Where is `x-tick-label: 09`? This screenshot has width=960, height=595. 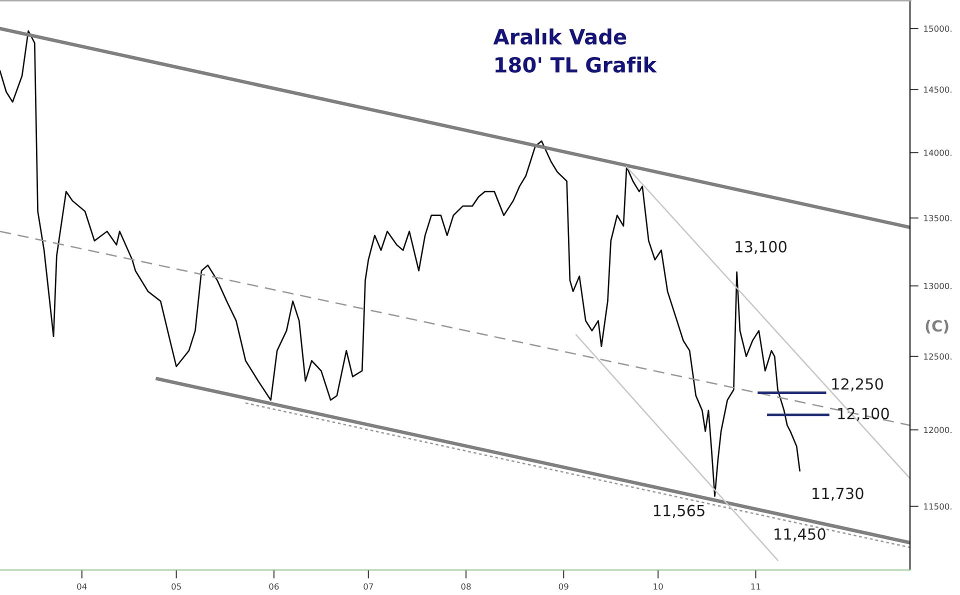
x-tick-label: 09 is located at coordinates (563, 586).